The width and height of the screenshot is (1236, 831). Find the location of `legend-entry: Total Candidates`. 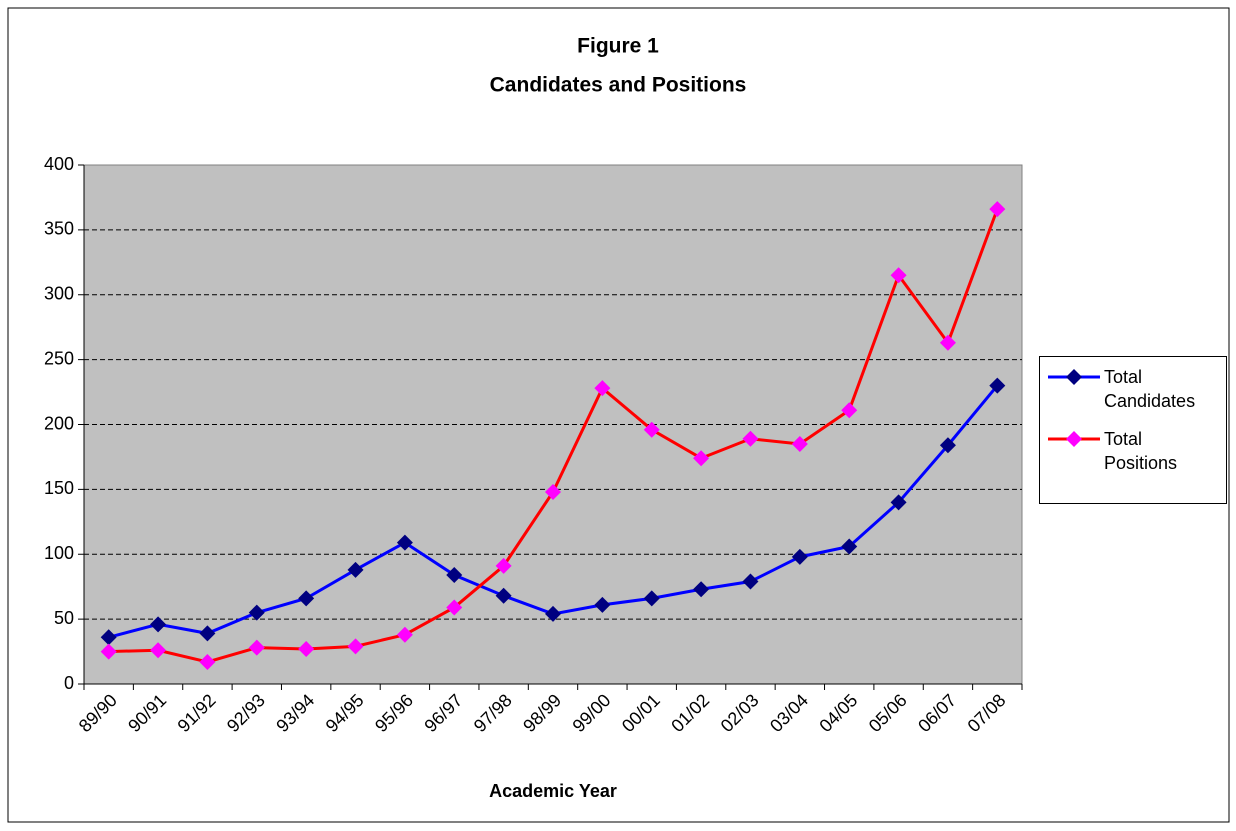

legend-entry: Total Candidates is located at coordinates (1133, 389).